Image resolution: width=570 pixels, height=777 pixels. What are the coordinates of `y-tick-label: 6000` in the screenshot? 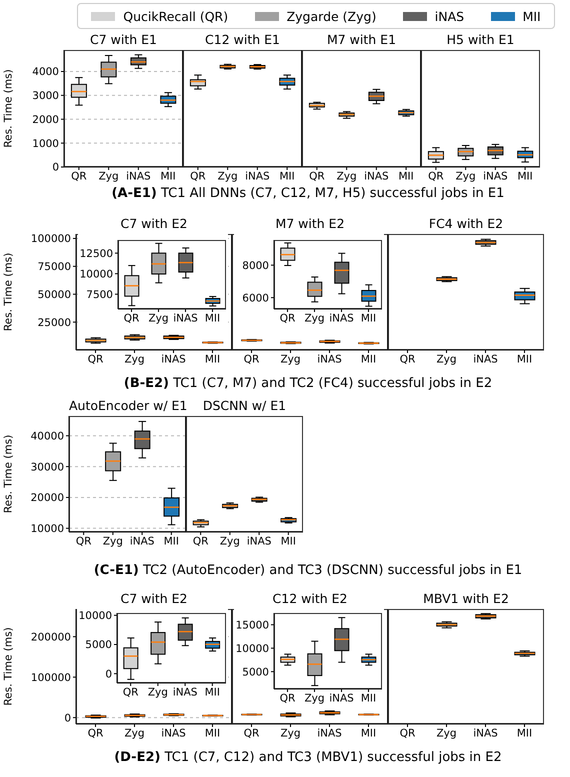 It's located at (255, 298).